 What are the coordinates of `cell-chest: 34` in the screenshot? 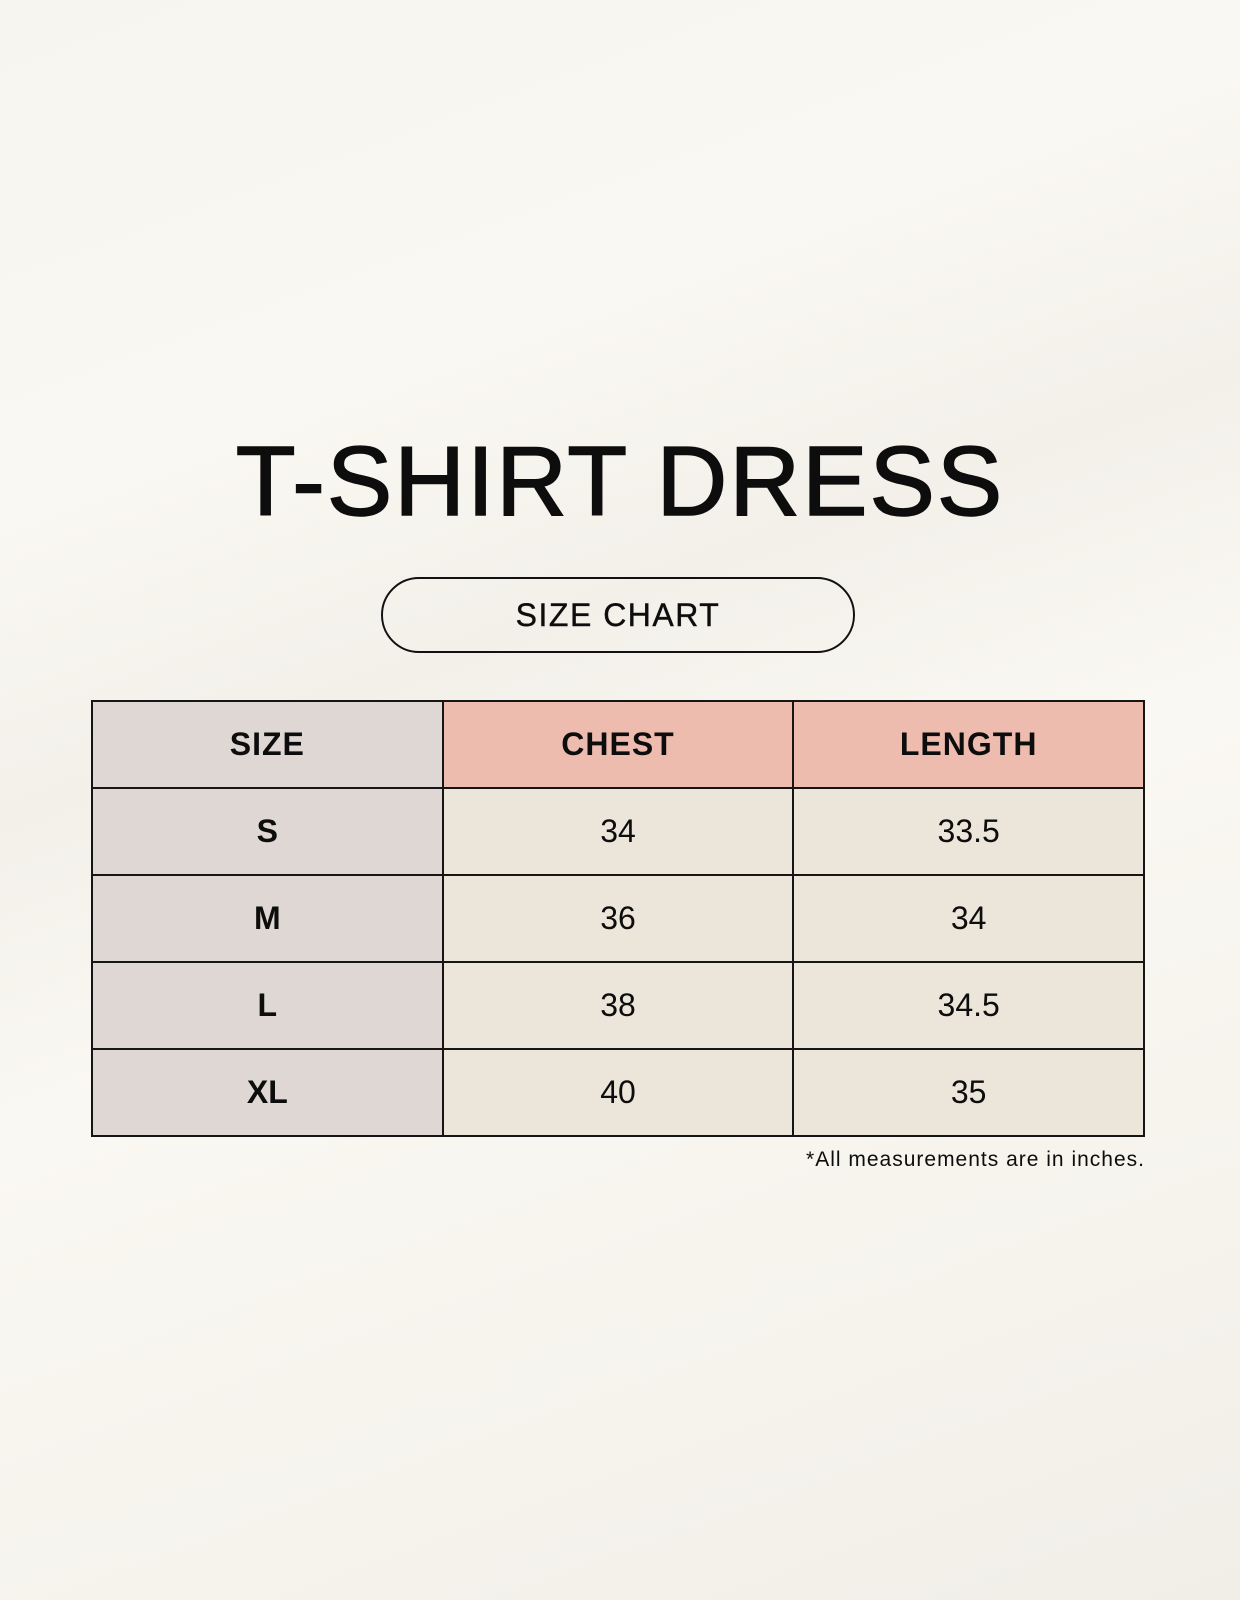 It's located at (618, 831).